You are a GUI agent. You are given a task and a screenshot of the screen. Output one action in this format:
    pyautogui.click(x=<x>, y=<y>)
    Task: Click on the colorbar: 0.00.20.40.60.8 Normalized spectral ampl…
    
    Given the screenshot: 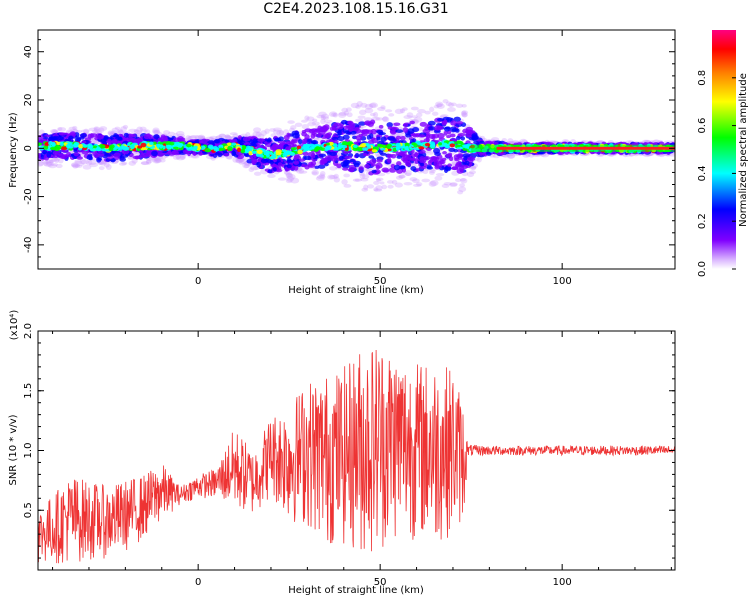 What is the action you would take?
    pyautogui.click(x=723, y=153)
    